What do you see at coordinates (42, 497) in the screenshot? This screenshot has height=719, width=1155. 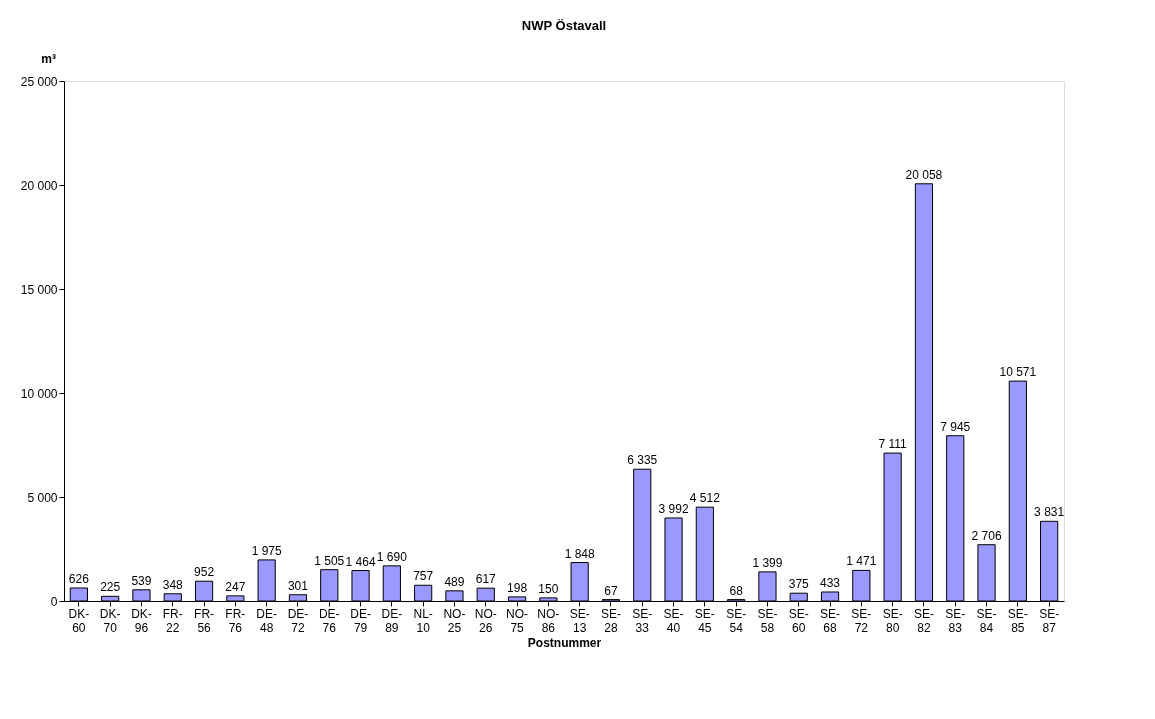 I see `y-tick-label: 5 000` at bounding box center [42, 497].